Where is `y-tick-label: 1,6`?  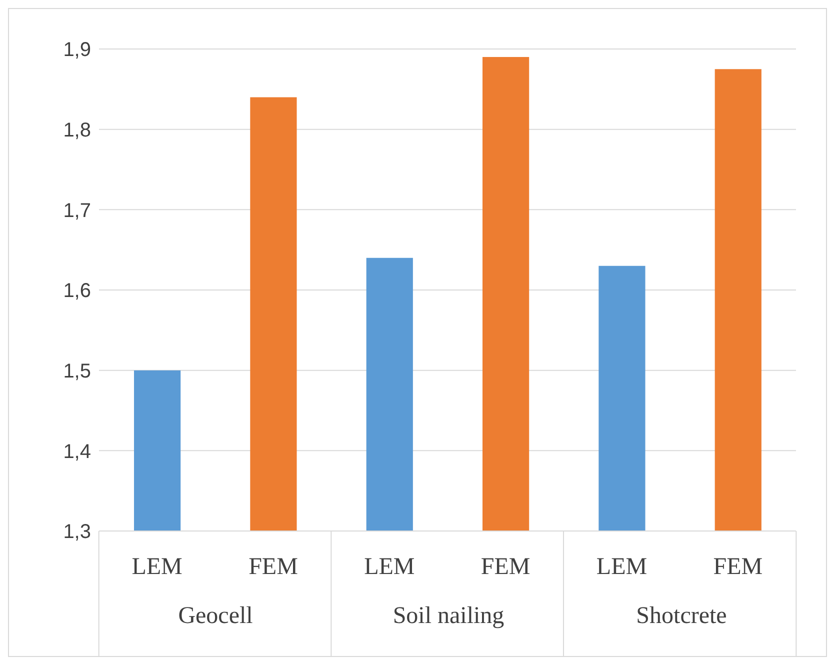
y-tick-label: 1,6 is located at coordinates (77, 291).